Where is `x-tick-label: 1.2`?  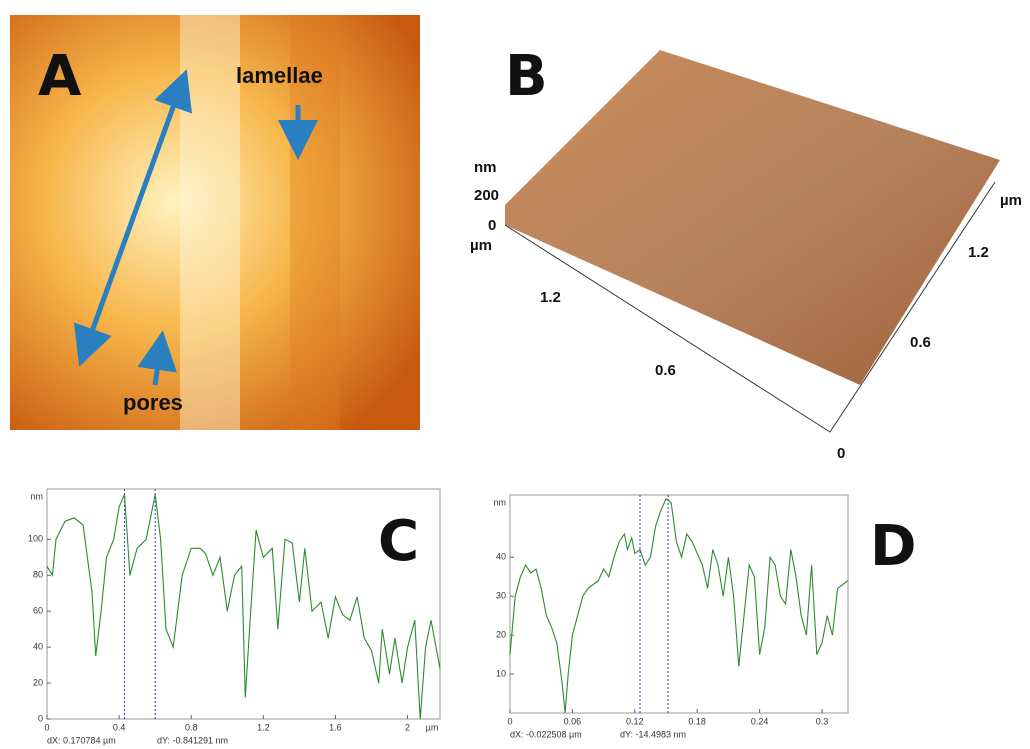
x-tick-label: 1.2 is located at coordinates (263, 727).